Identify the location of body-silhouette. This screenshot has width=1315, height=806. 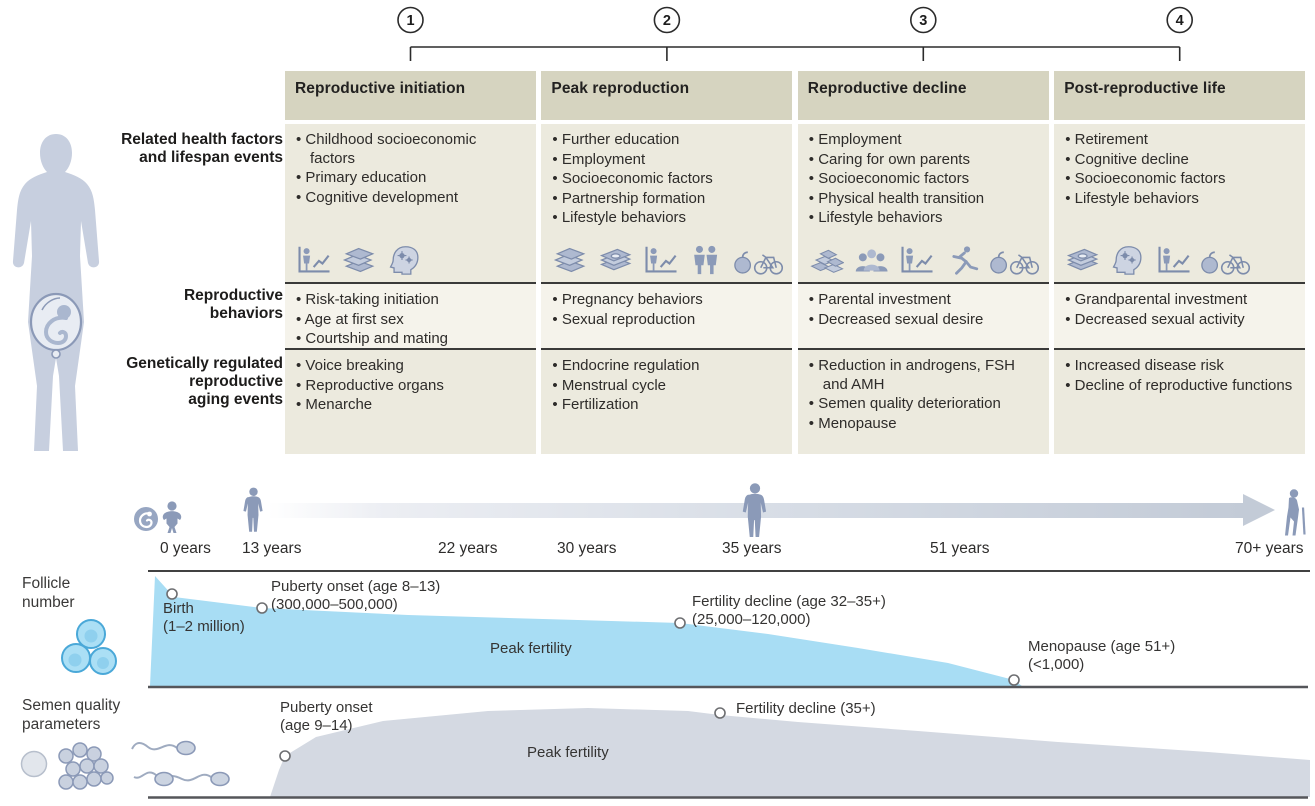
(56, 292).